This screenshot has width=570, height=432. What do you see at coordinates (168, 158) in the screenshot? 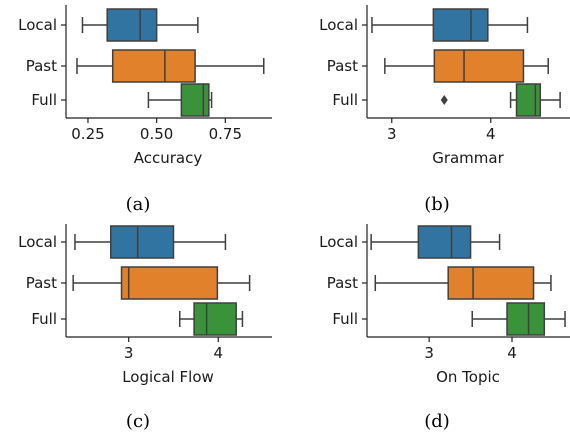
I see `panel-a-xlabel: Accuracy` at bounding box center [168, 158].